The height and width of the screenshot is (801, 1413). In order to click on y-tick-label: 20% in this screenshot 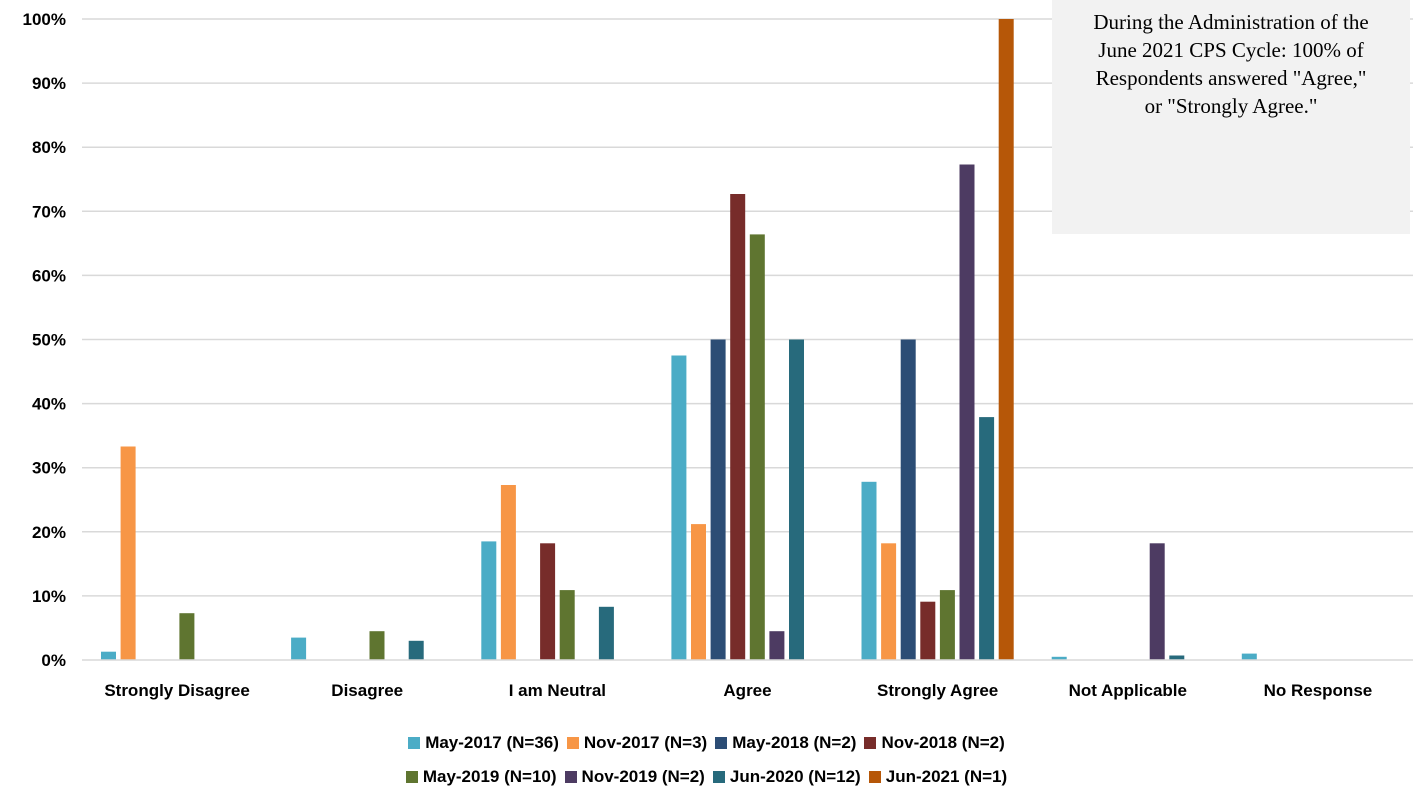, I will do `click(49, 532)`.